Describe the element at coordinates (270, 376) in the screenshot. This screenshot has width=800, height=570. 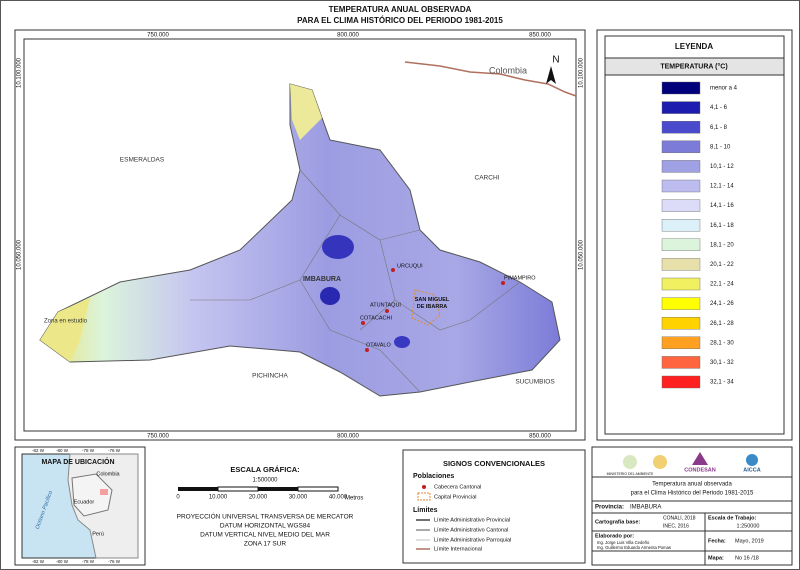
I see `region-label: PICHINCHA` at that location.